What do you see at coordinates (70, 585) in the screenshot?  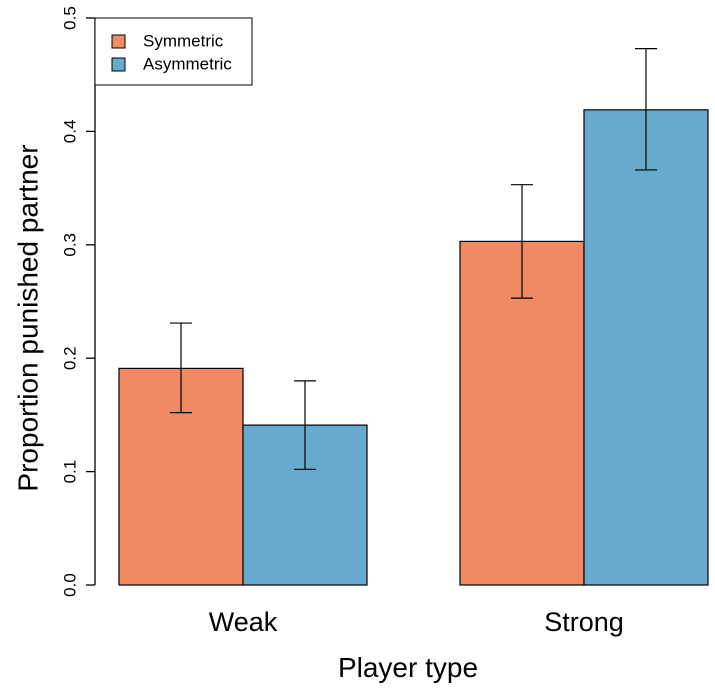 I see `y-tick-label: 0.0` at bounding box center [70, 585].